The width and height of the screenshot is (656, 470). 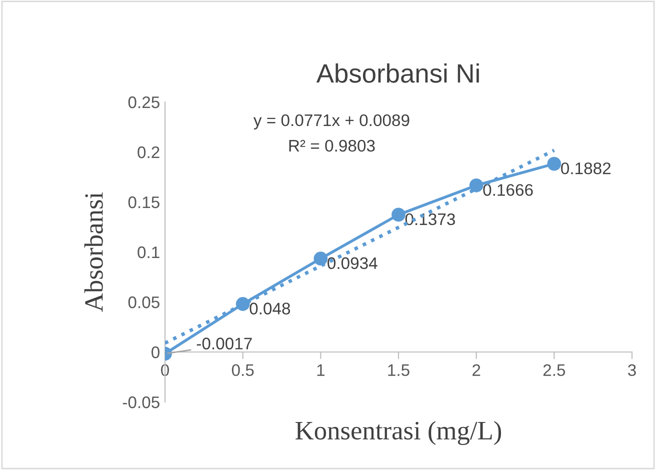 I want to click on y-tick-label: 0.1, so click(x=149, y=252).